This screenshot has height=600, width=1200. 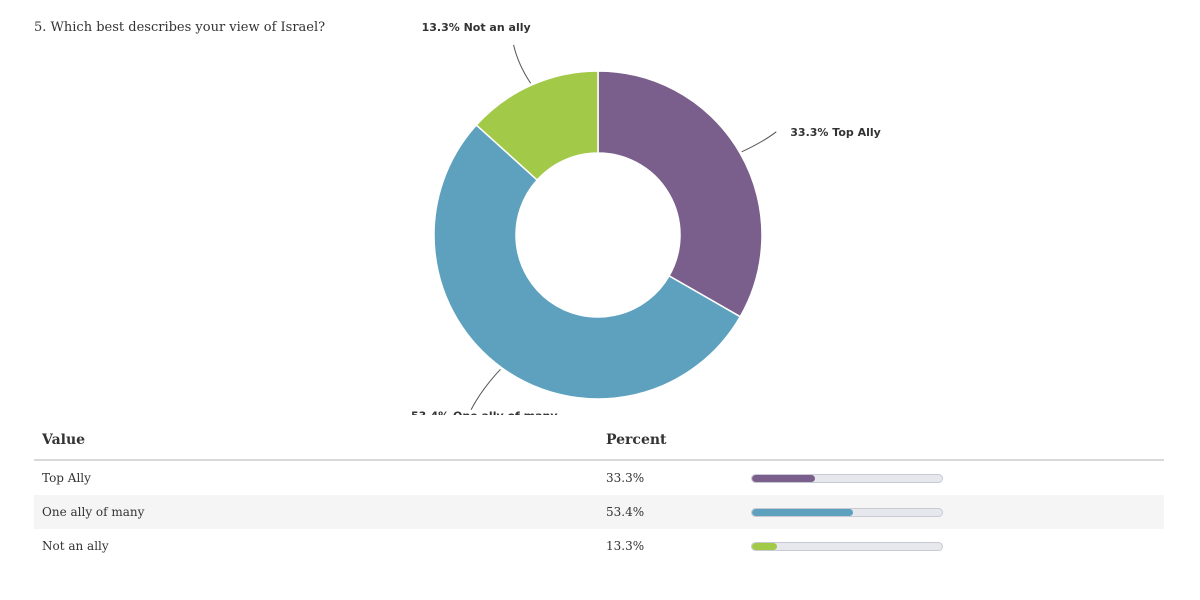 What do you see at coordinates (670, 512) in the screenshot?
I see `row-percent: 53.4%` at bounding box center [670, 512].